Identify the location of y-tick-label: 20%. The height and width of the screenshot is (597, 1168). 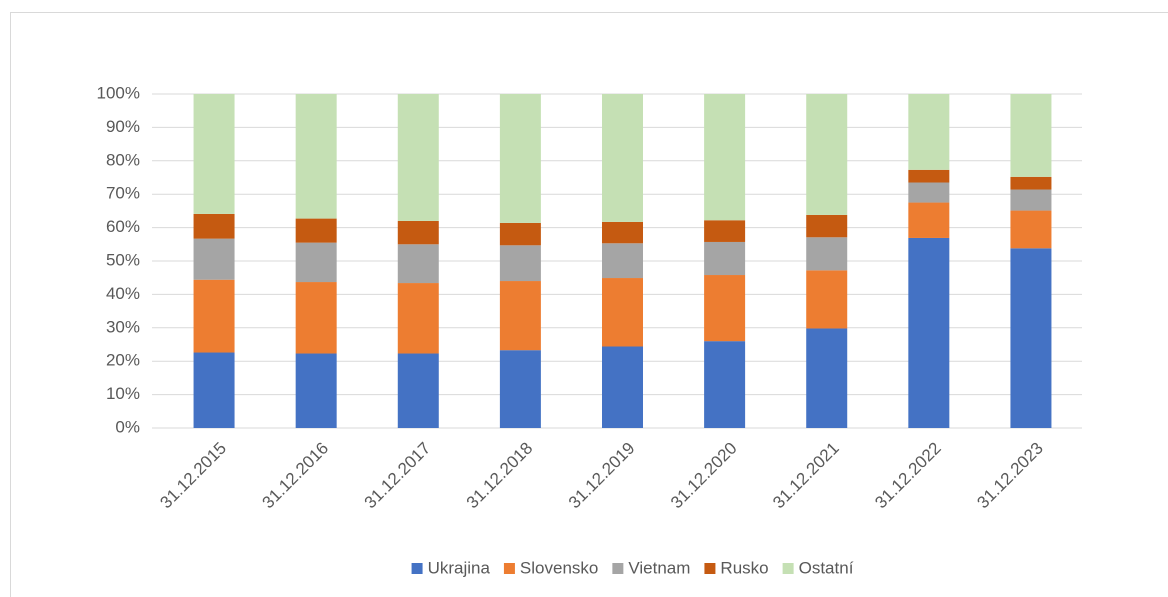
(123, 360).